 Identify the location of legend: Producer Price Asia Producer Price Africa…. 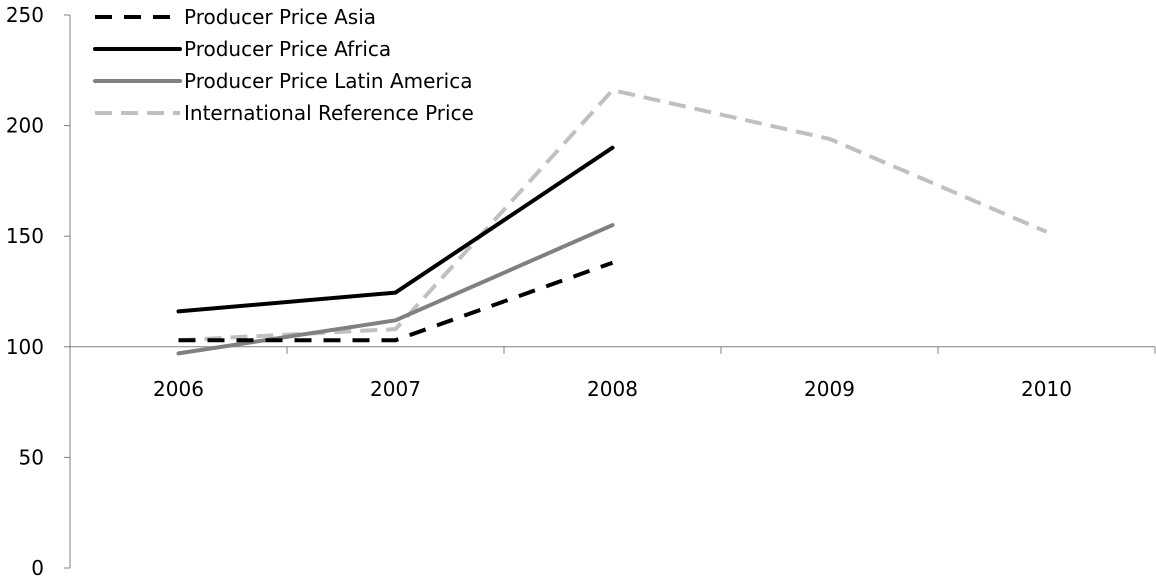
(283, 65).